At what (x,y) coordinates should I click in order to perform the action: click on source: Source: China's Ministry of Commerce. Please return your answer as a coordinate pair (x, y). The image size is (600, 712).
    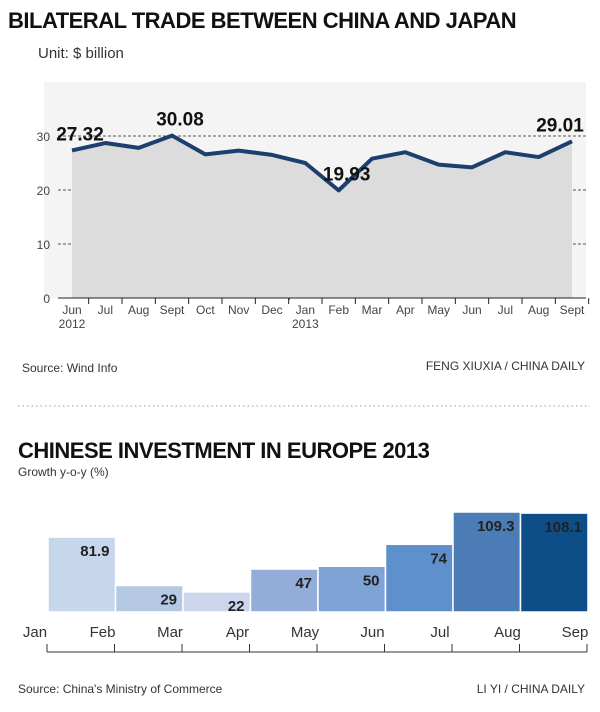
    Looking at the image, I should click on (120, 689).